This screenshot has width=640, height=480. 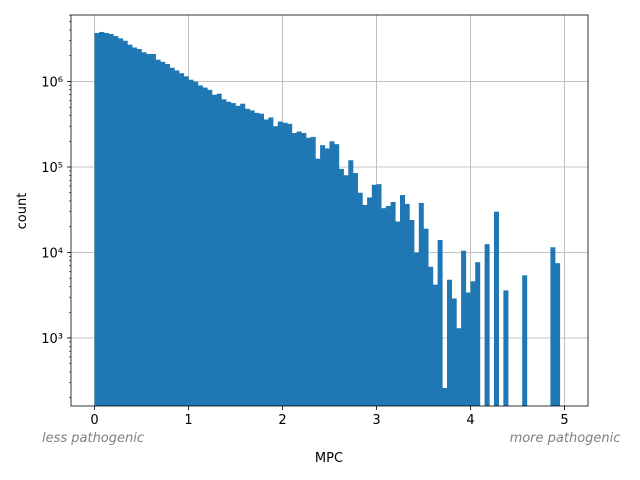 I want to click on y-tick-label: 10⁶, so click(x=52, y=83).